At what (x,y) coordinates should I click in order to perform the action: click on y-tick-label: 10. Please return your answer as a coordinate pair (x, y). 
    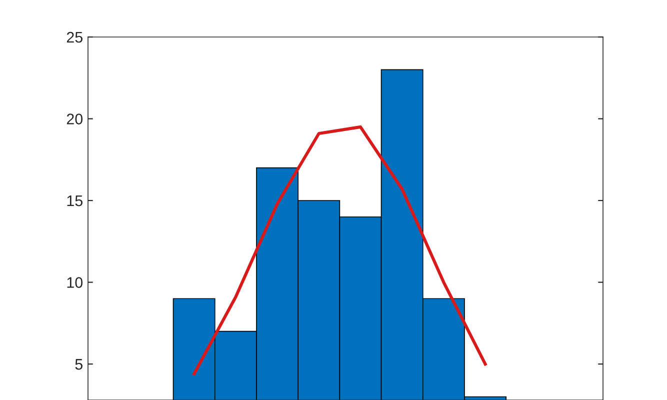
    Looking at the image, I should click on (75, 282).